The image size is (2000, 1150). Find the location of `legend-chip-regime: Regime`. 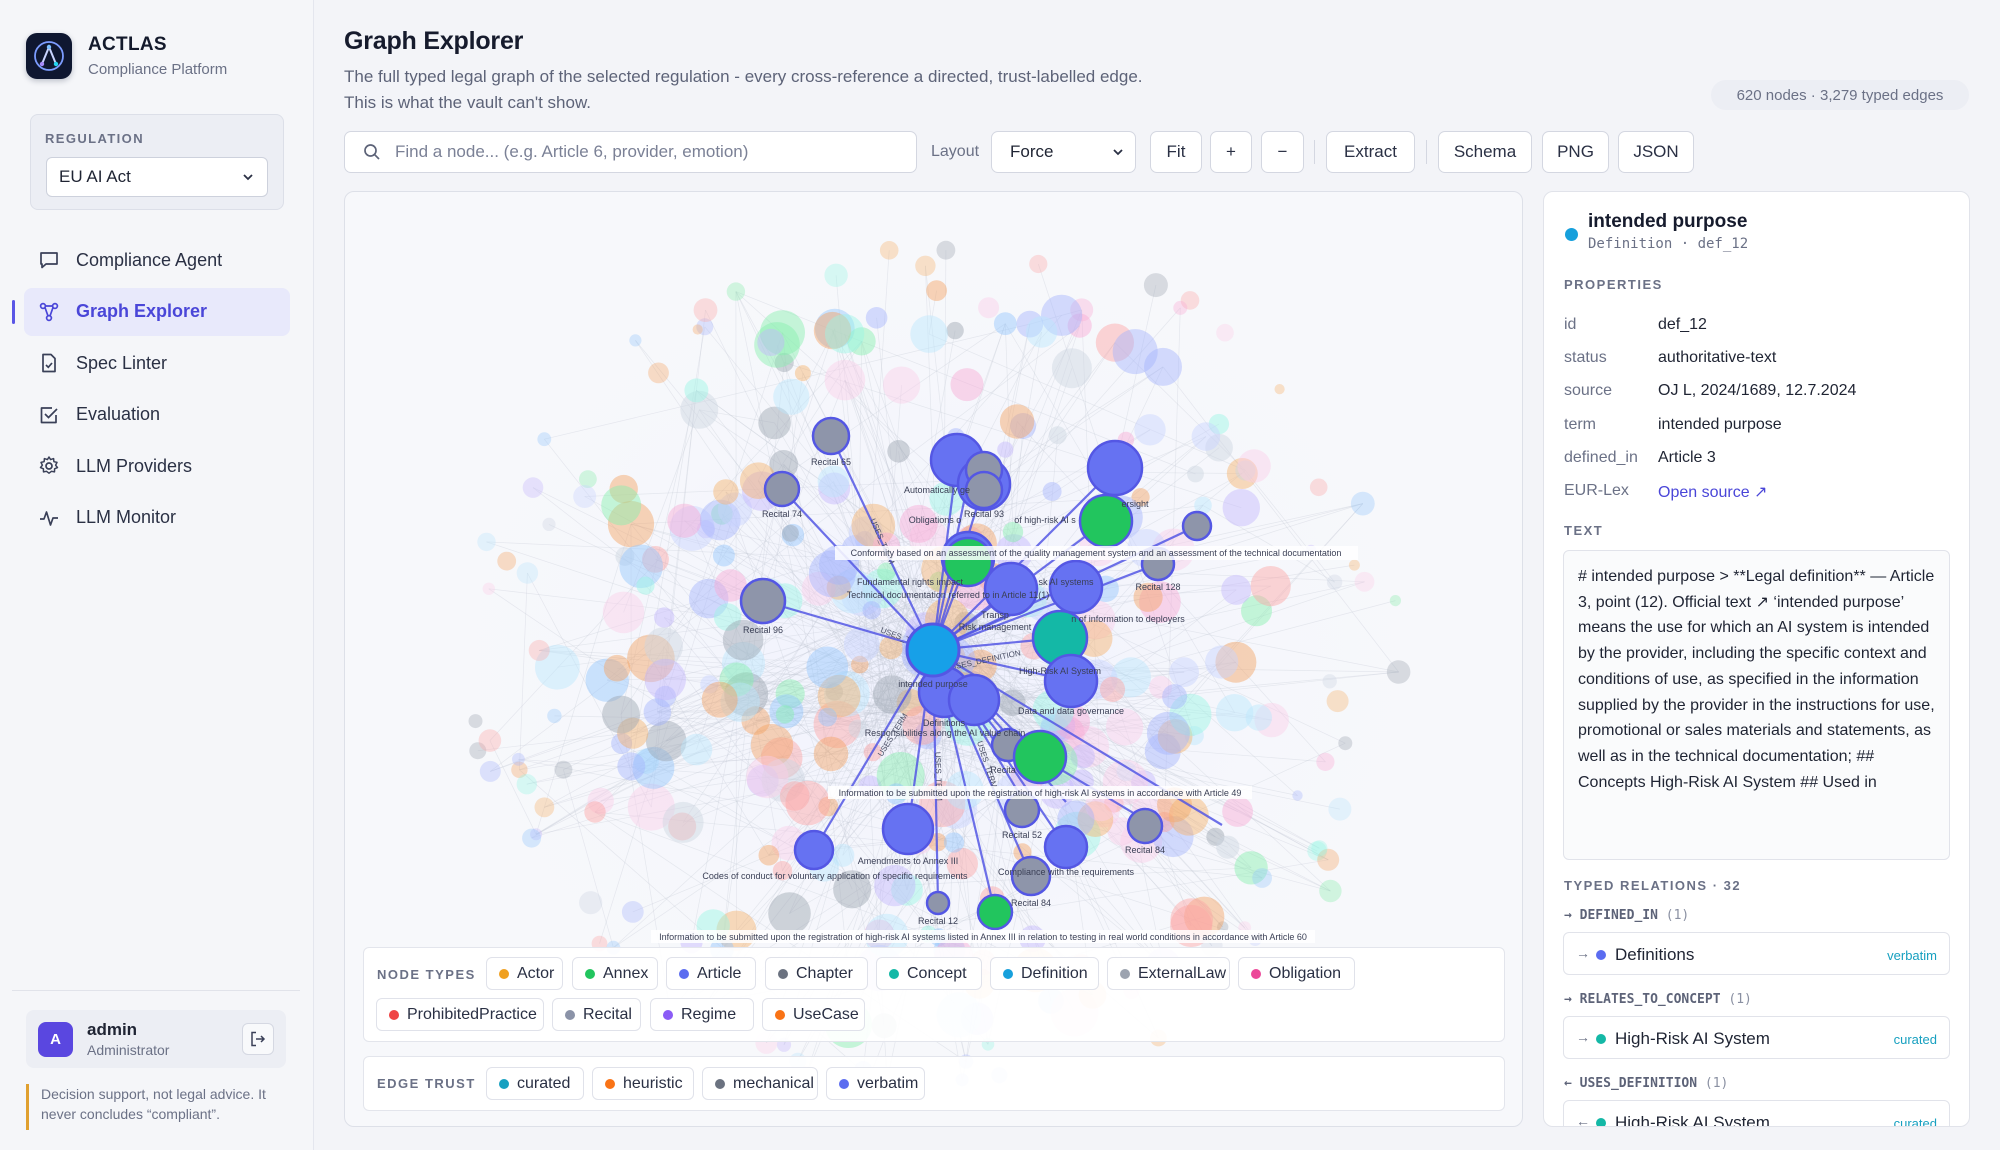

legend-chip-regime: Regime is located at coordinates (702, 1014).